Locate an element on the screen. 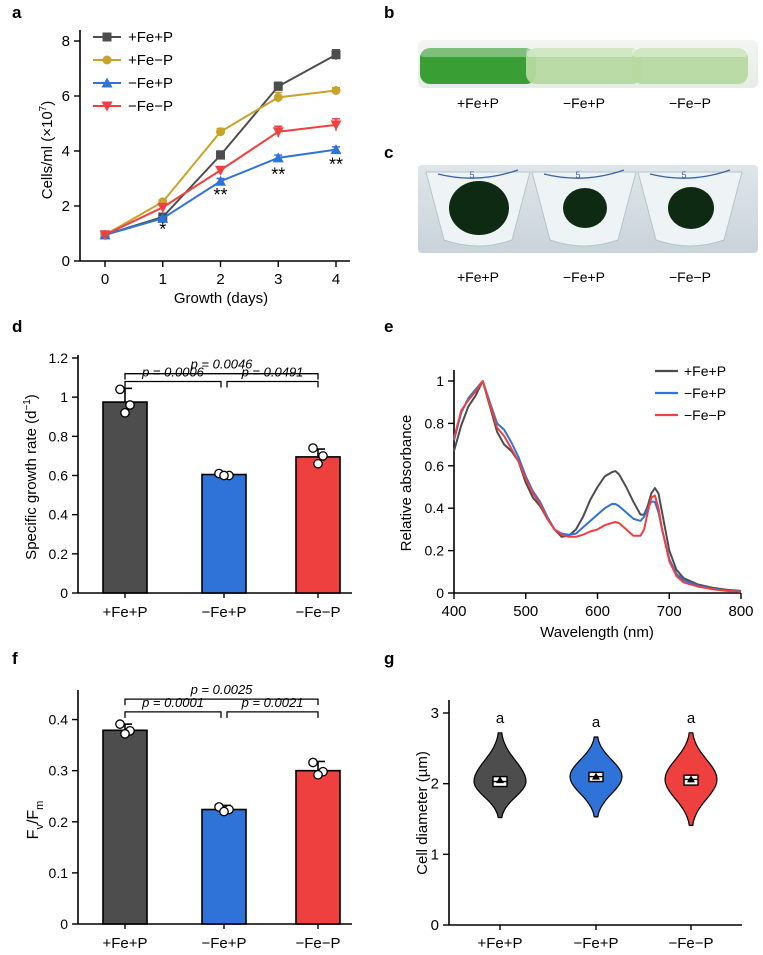  y-axis-title-sup: −1 is located at coordinates (27, 405).